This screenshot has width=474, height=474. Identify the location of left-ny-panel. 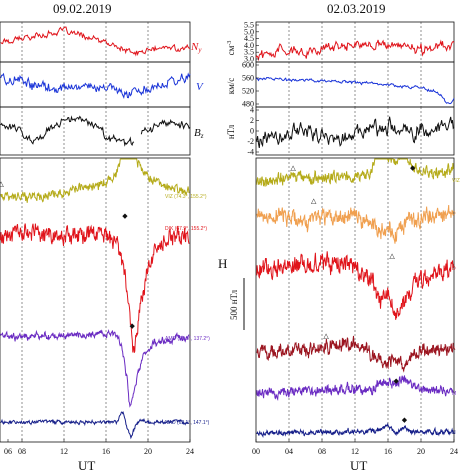
(95, 42).